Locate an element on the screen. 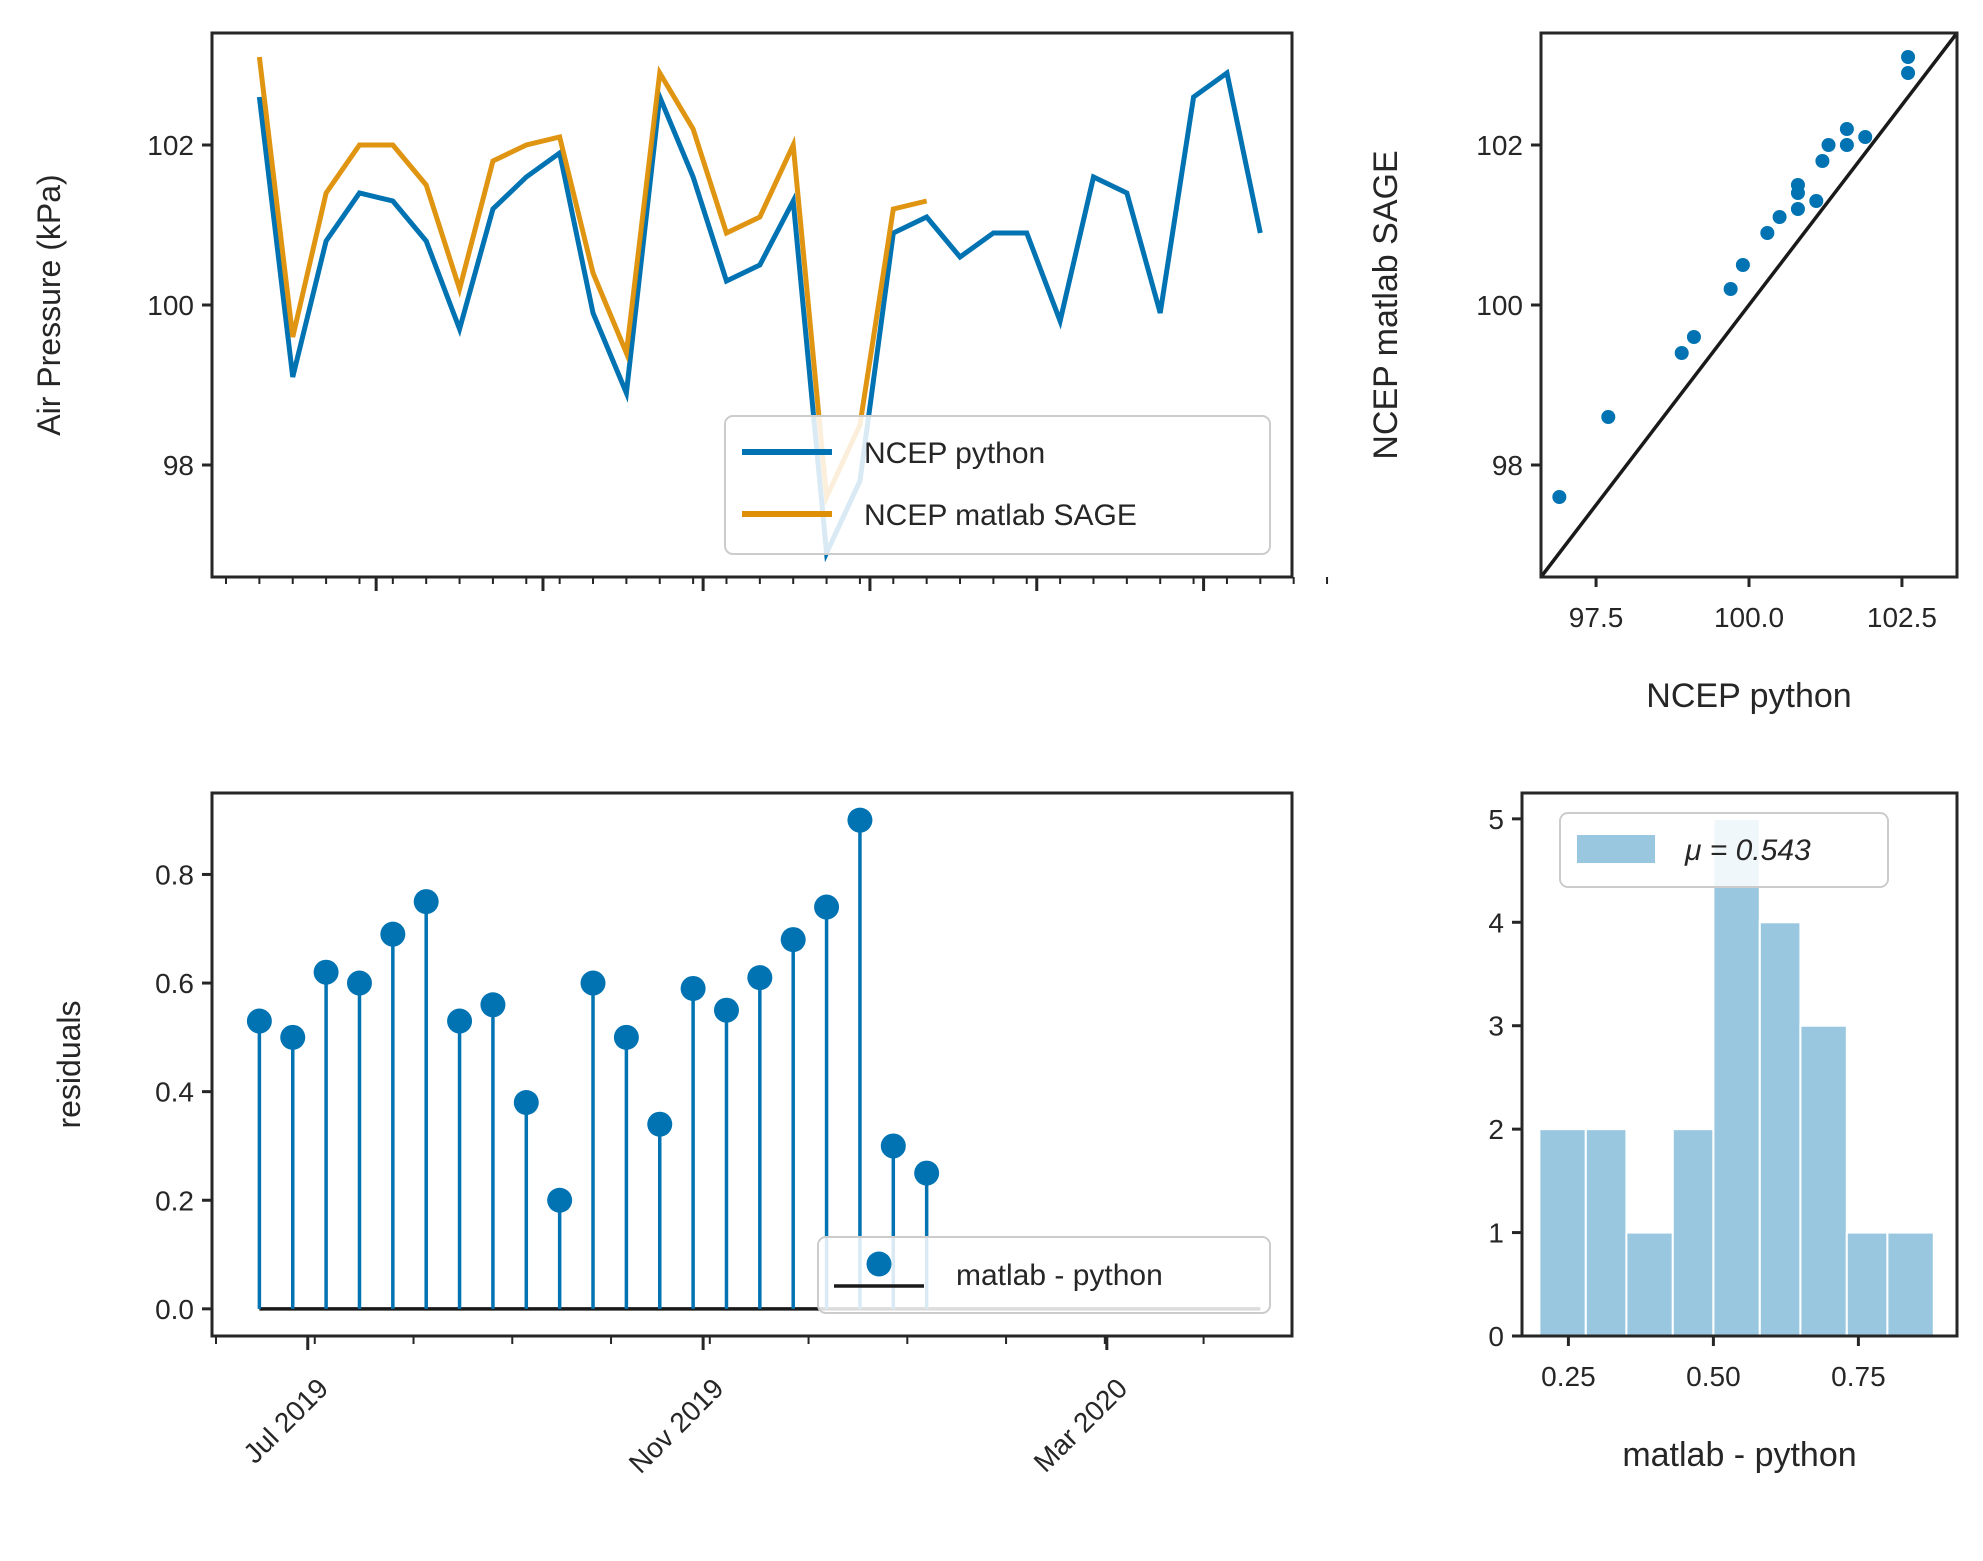 Image resolution: width=1983 pixels, height=1561 pixels. x-tick-label: 0.25 is located at coordinates (1568, 1376).